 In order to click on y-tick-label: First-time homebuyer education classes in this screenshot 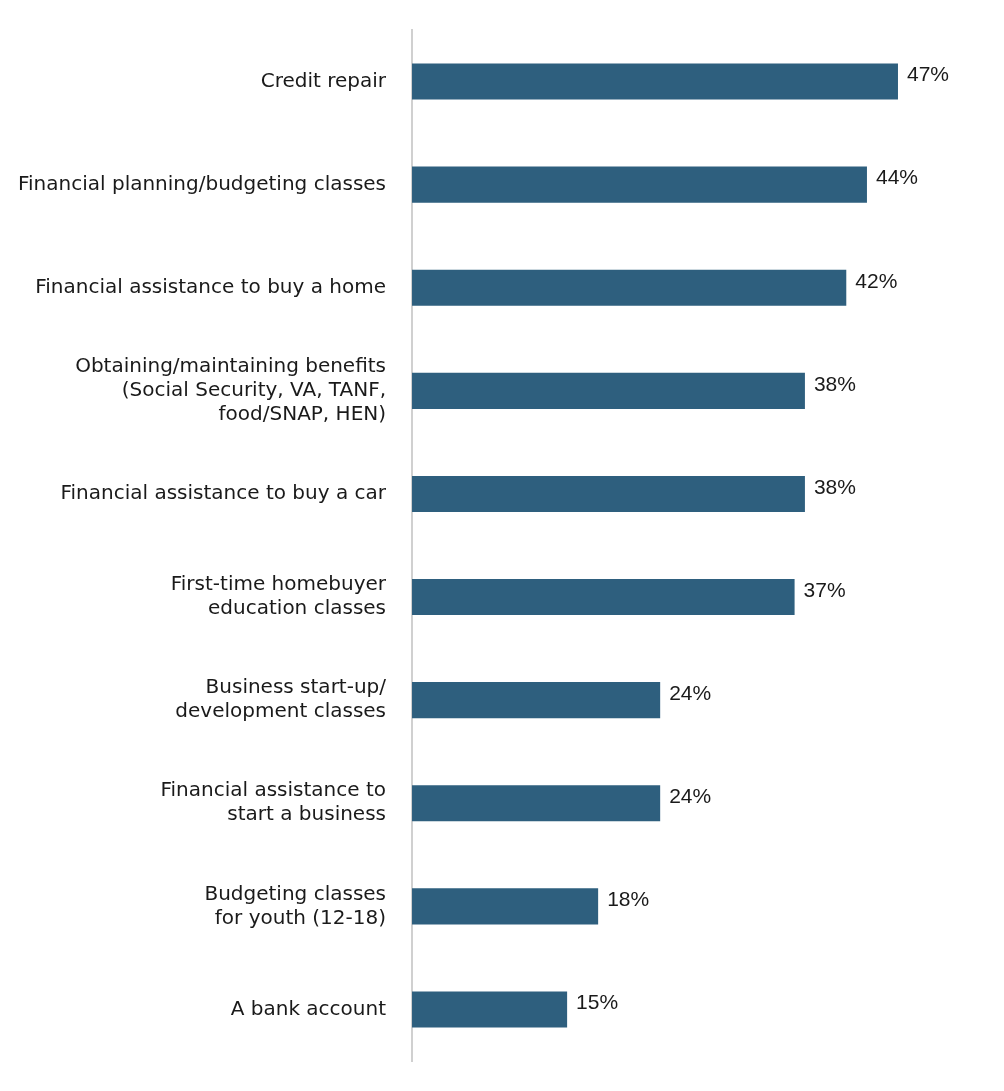, I will do `click(278, 595)`.